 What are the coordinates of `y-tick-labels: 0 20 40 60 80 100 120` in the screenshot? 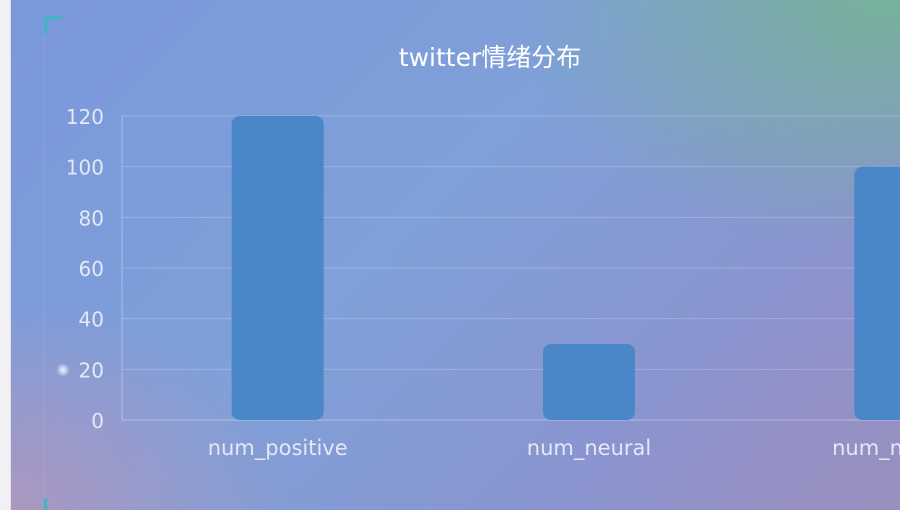 It's located at (85, 269).